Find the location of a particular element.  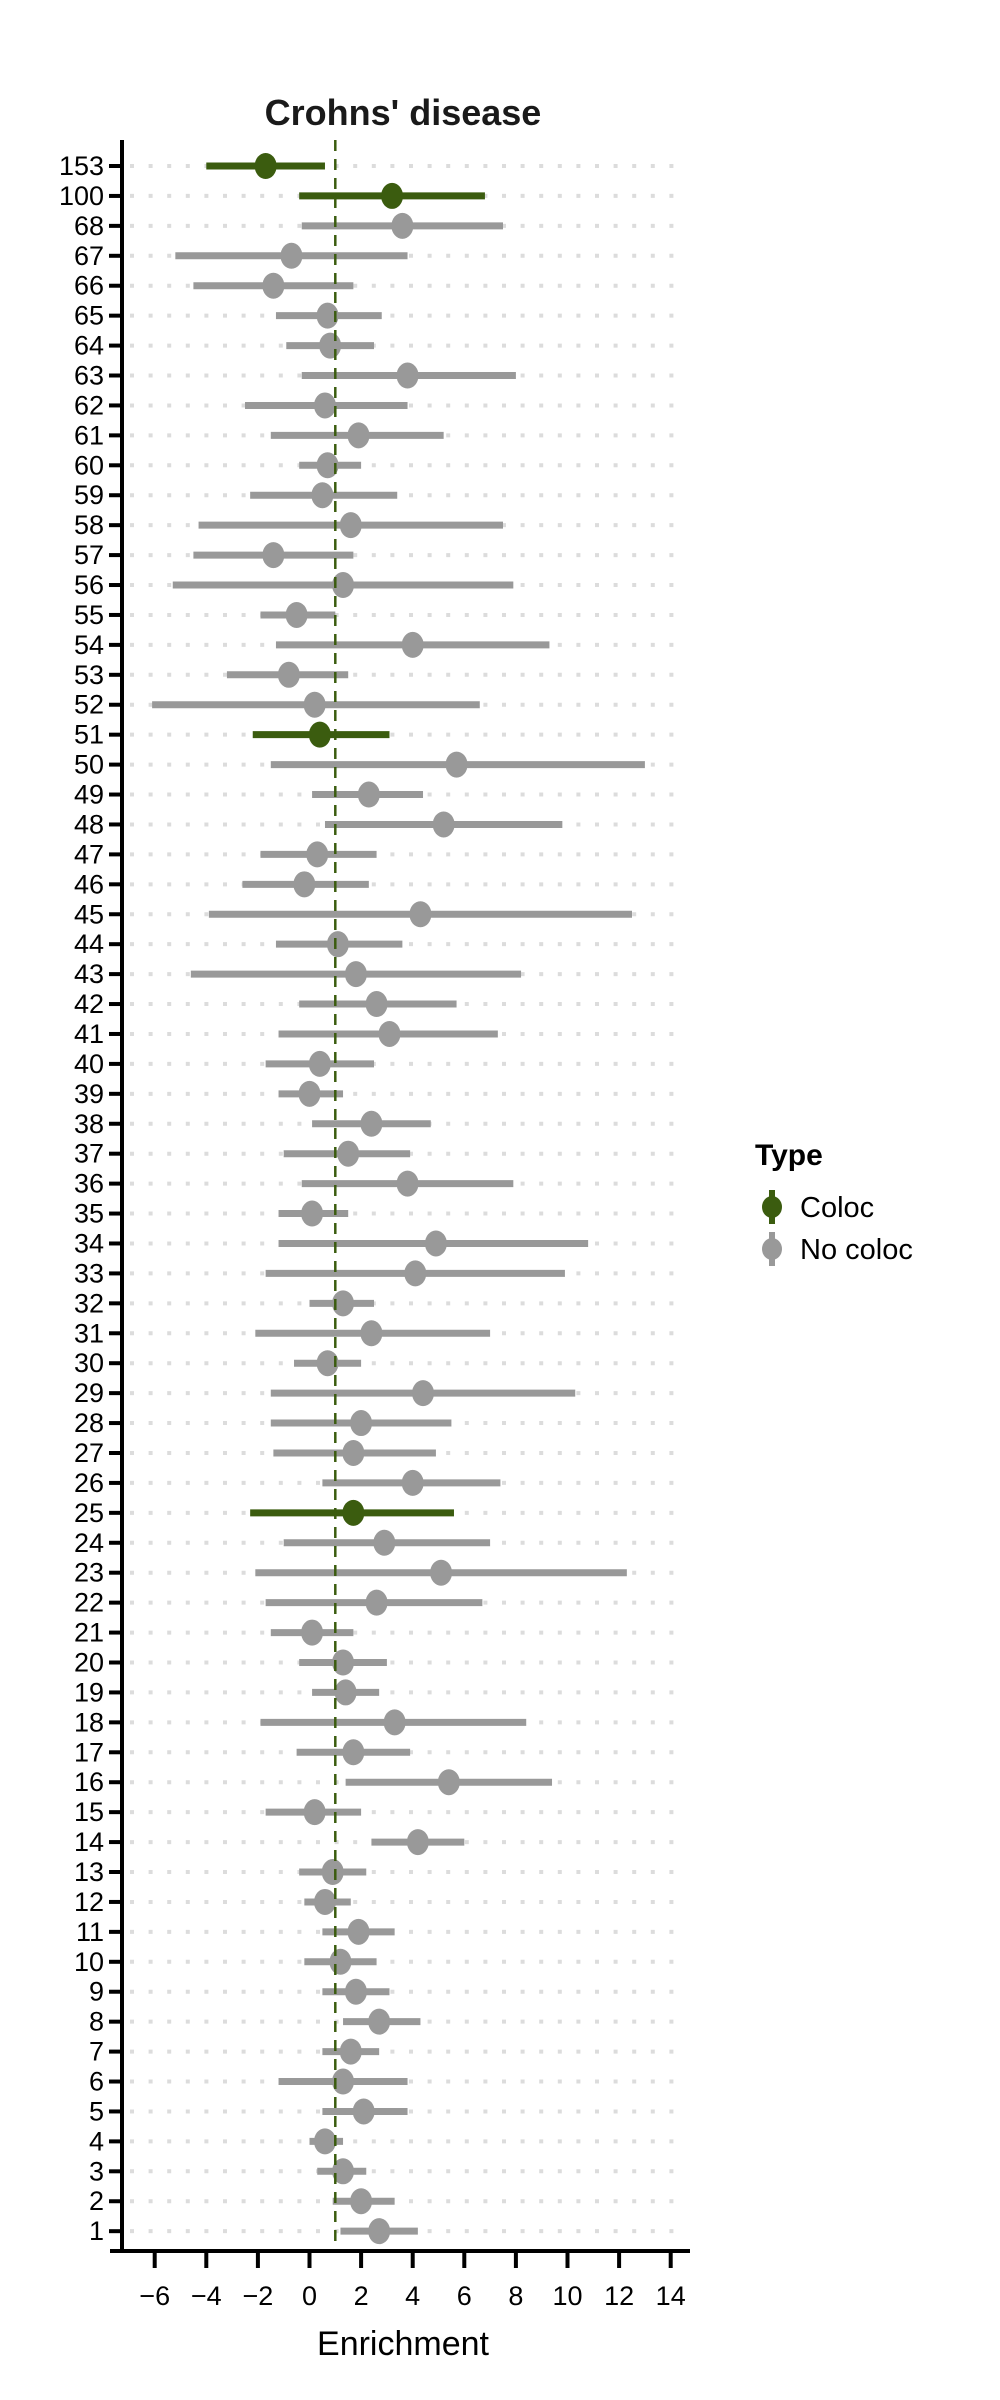

y-axis-label: 18 is located at coordinates (89, 1722).